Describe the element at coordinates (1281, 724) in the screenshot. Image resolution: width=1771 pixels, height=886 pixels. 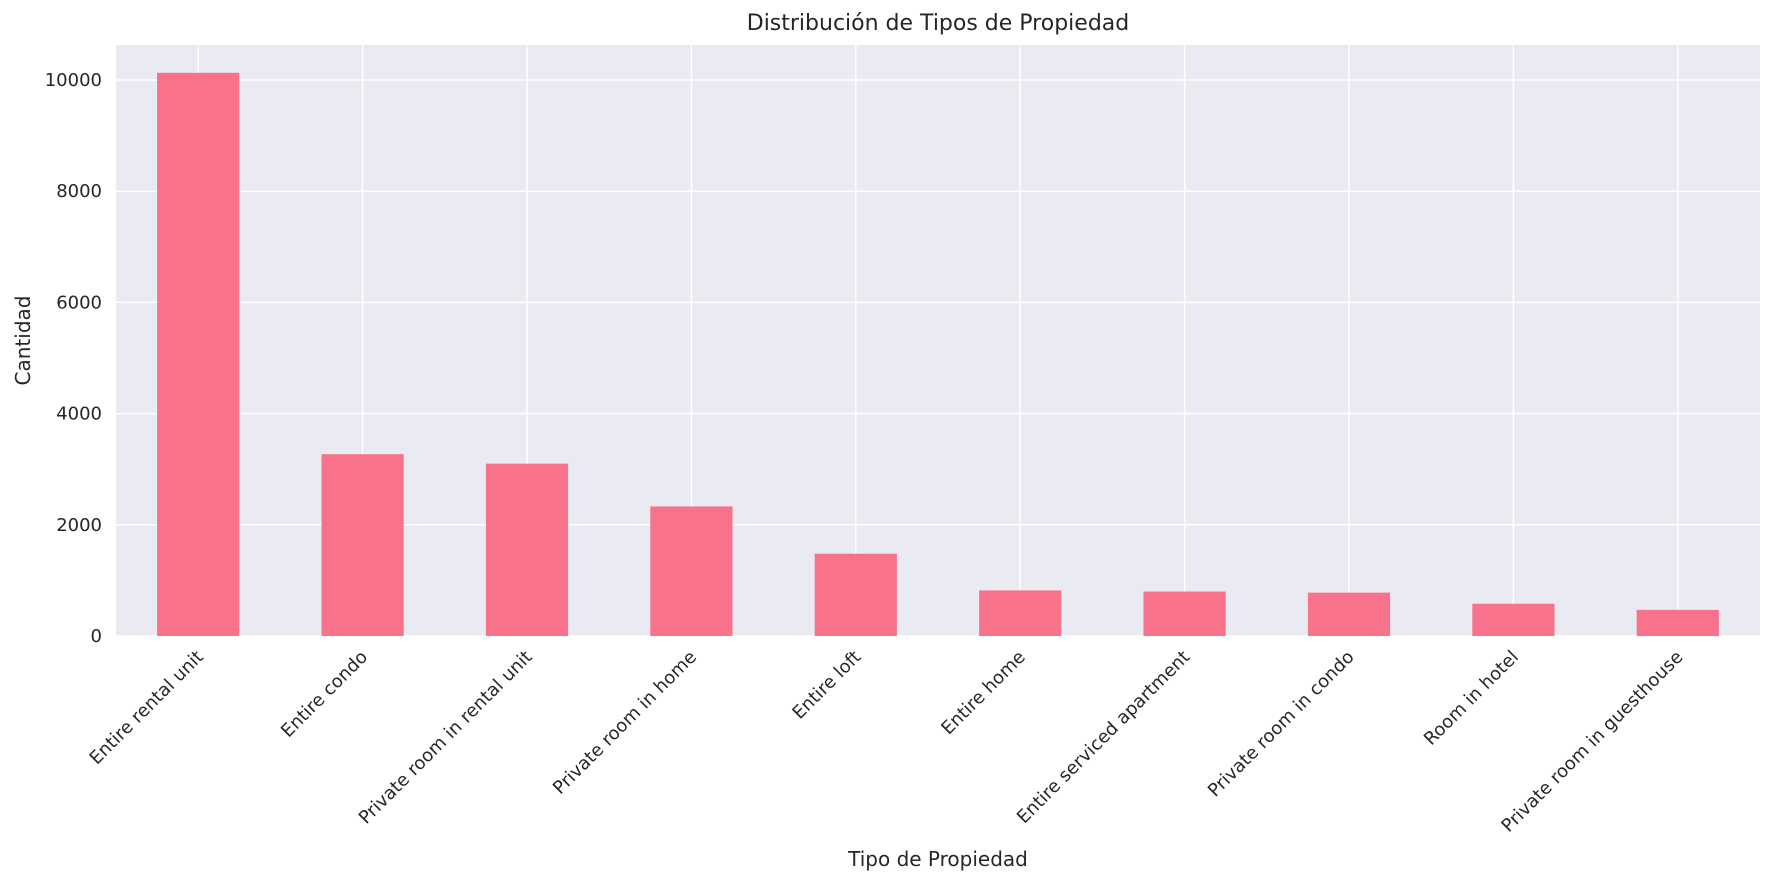
I see `x-tick-label: Private room in condo` at that location.